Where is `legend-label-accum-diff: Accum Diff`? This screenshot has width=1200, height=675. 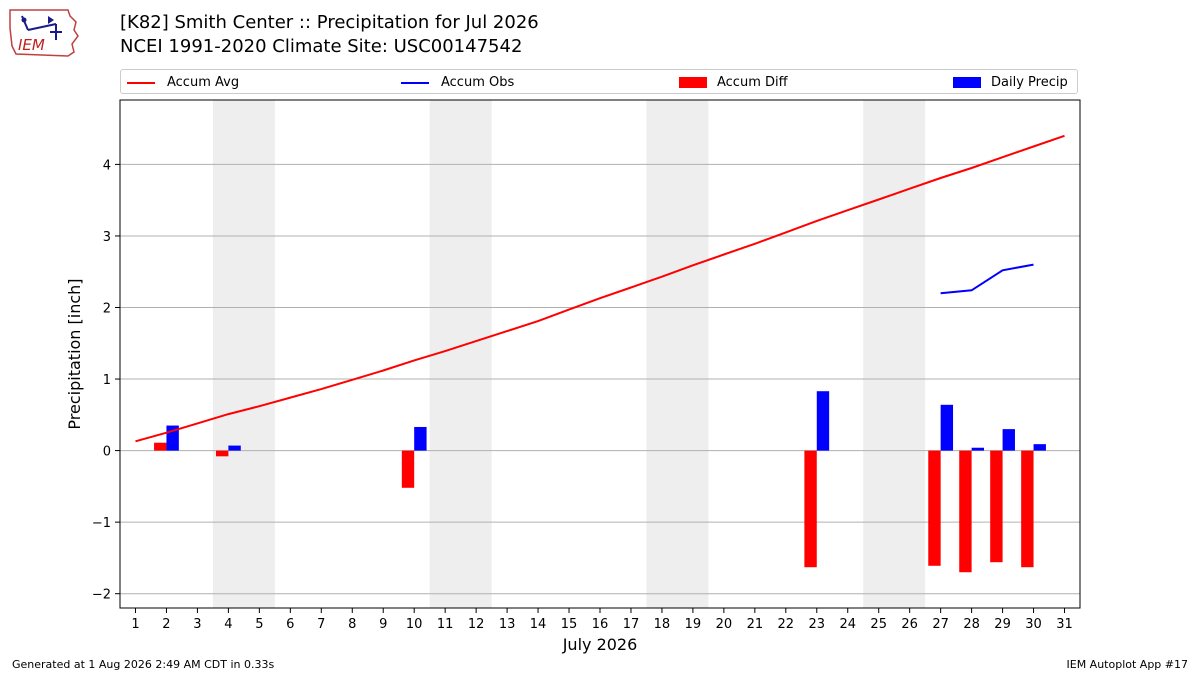 legend-label-accum-diff: Accum Diff is located at coordinates (752, 82).